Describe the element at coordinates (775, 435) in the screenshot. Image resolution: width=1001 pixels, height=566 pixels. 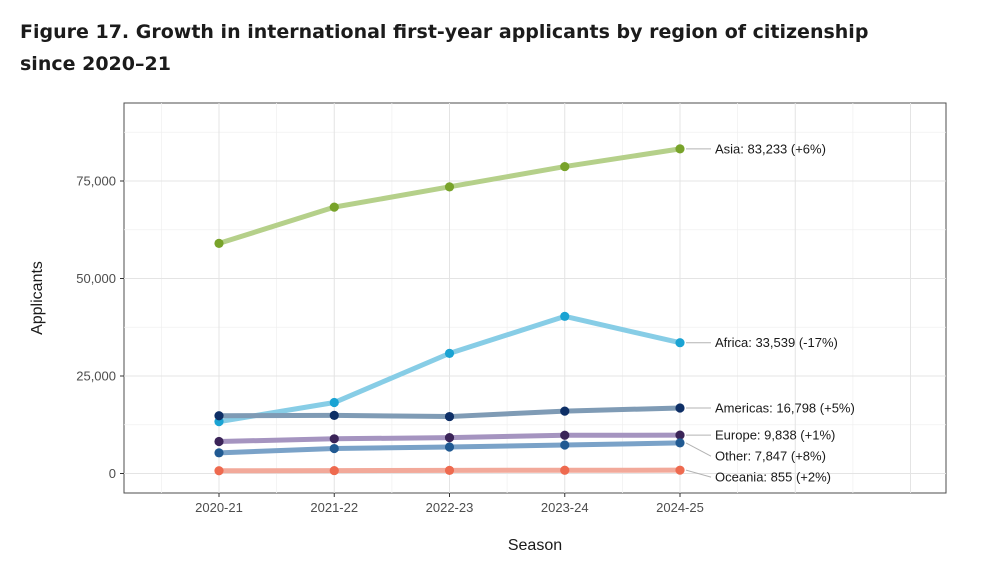
I see `end-label-europe: Europe: 9,838 (+1%)` at that location.